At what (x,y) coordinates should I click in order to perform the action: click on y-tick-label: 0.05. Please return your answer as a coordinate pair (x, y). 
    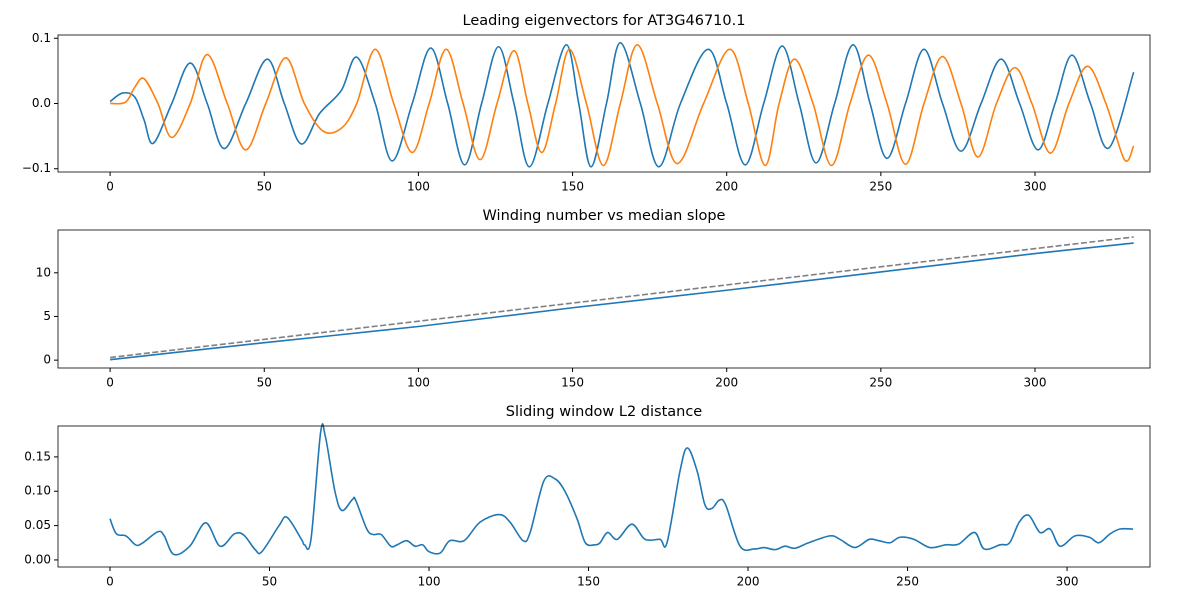
    Looking at the image, I should click on (37, 525).